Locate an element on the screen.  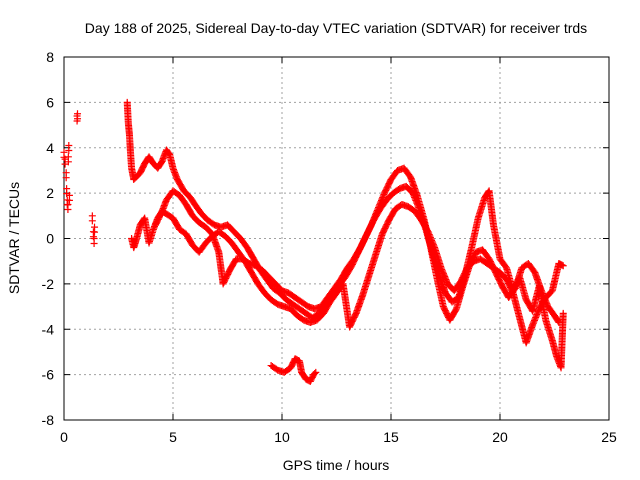
x-tick-label: 20 is located at coordinates (500, 437).